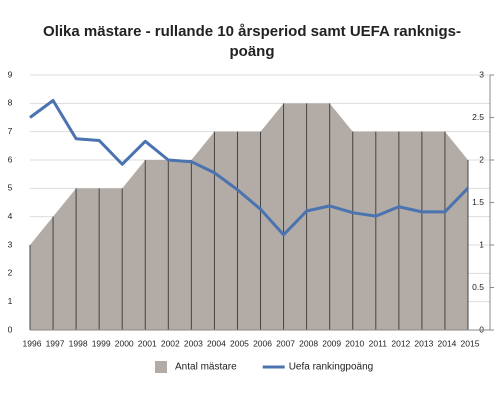 This screenshot has width=500, height=405. Describe the element at coordinates (478, 117) in the screenshot. I see `y2-tick-label: 2.5` at that location.